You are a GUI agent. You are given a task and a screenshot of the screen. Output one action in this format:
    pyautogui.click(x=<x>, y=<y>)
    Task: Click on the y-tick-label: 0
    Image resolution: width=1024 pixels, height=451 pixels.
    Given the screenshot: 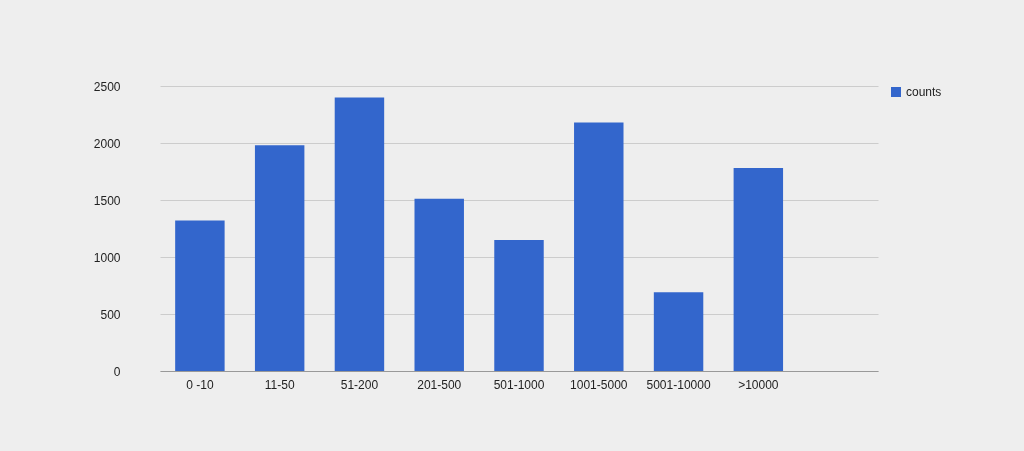 What is the action you would take?
    pyautogui.click(x=117, y=371)
    